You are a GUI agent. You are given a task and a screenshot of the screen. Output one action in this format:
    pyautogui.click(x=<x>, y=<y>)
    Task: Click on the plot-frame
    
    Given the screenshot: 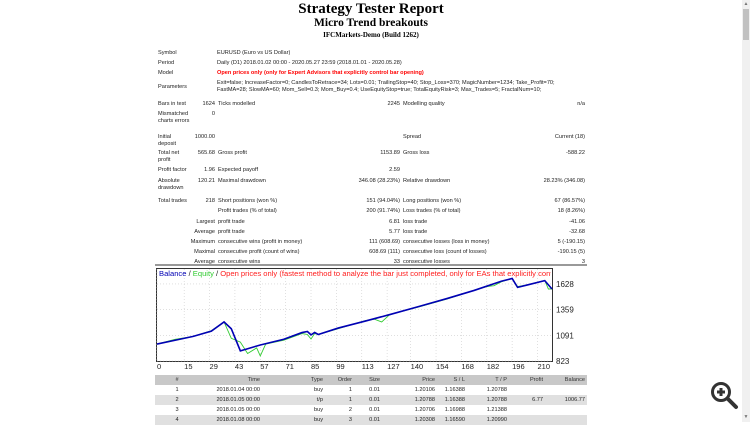 What is the action you would take?
    pyautogui.click(x=354, y=315)
    